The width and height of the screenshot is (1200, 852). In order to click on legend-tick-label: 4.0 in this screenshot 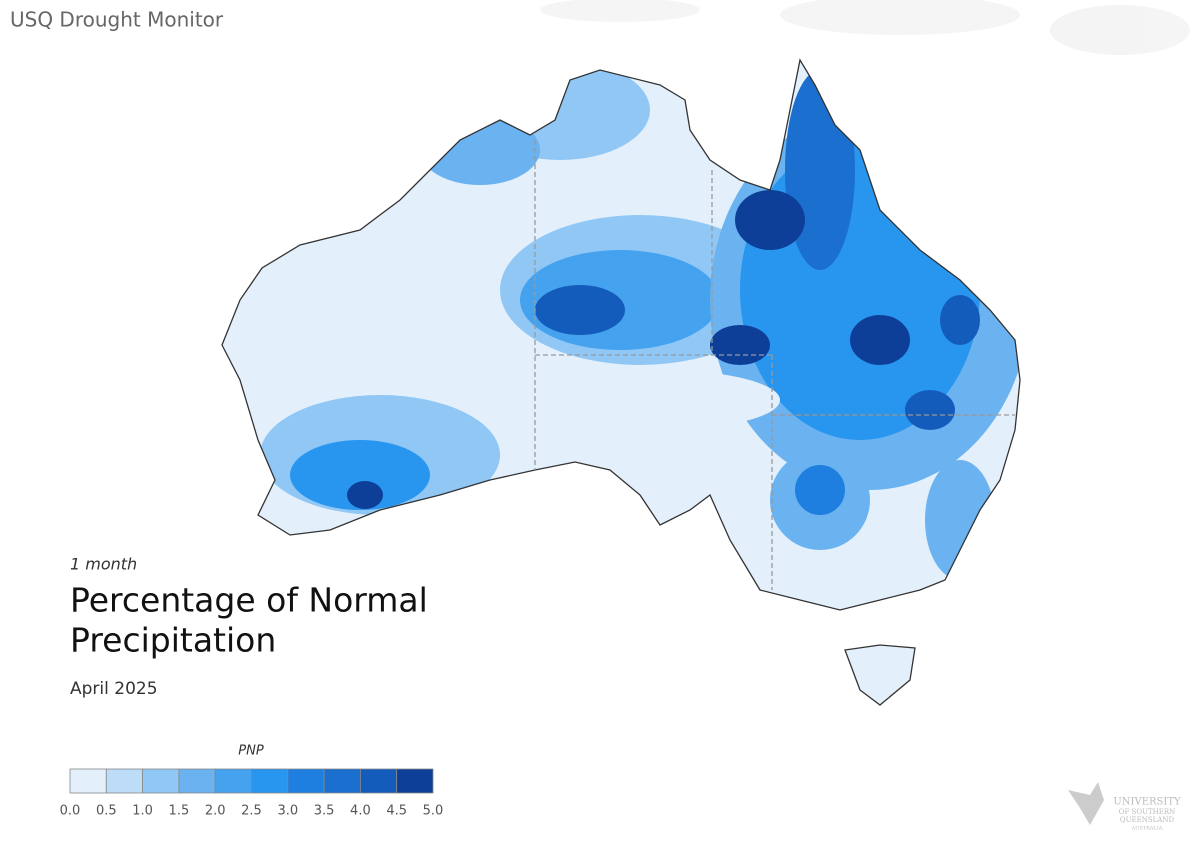, I will do `click(360, 811)`.